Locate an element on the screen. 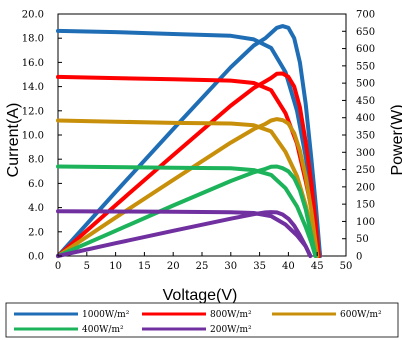 This screenshot has height=340, width=402. y-axis-left-title: Current(A) is located at coordinates (13, 140).